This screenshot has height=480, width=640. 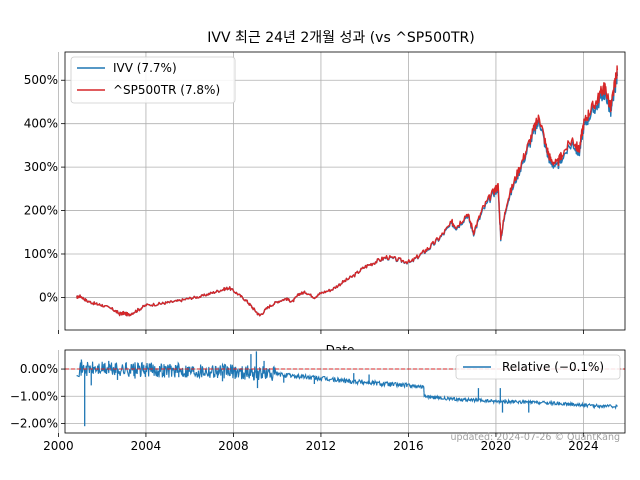 I want to click on relative-series, so click(x=347, y=389).